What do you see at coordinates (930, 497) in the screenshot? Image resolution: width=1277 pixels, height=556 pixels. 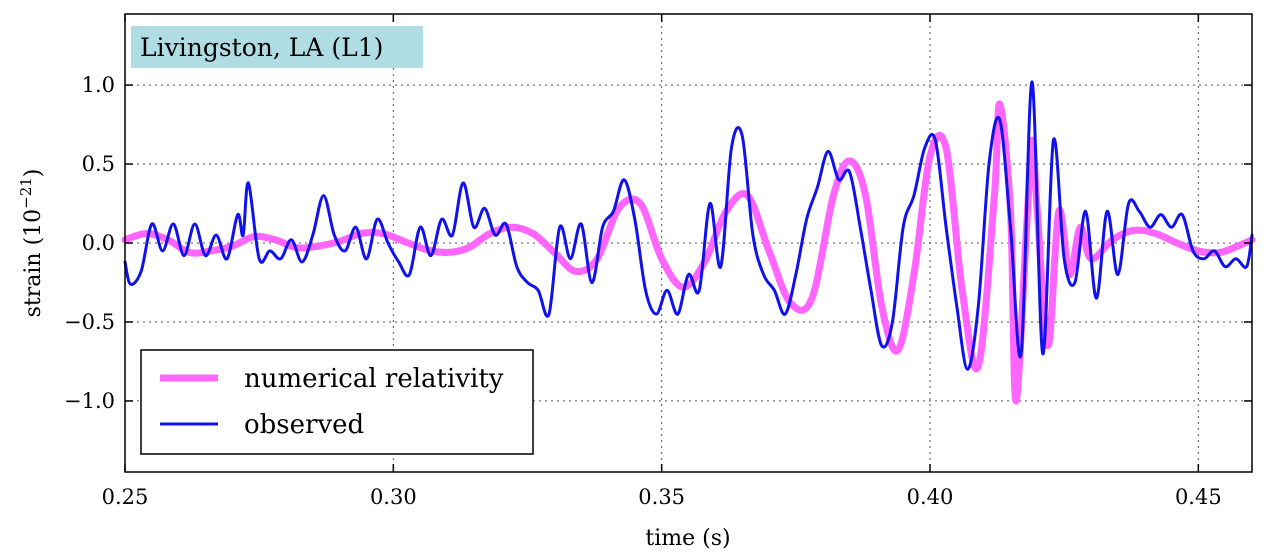 I see `x-tick-label: 0.40` at bounding box center [930, 497].